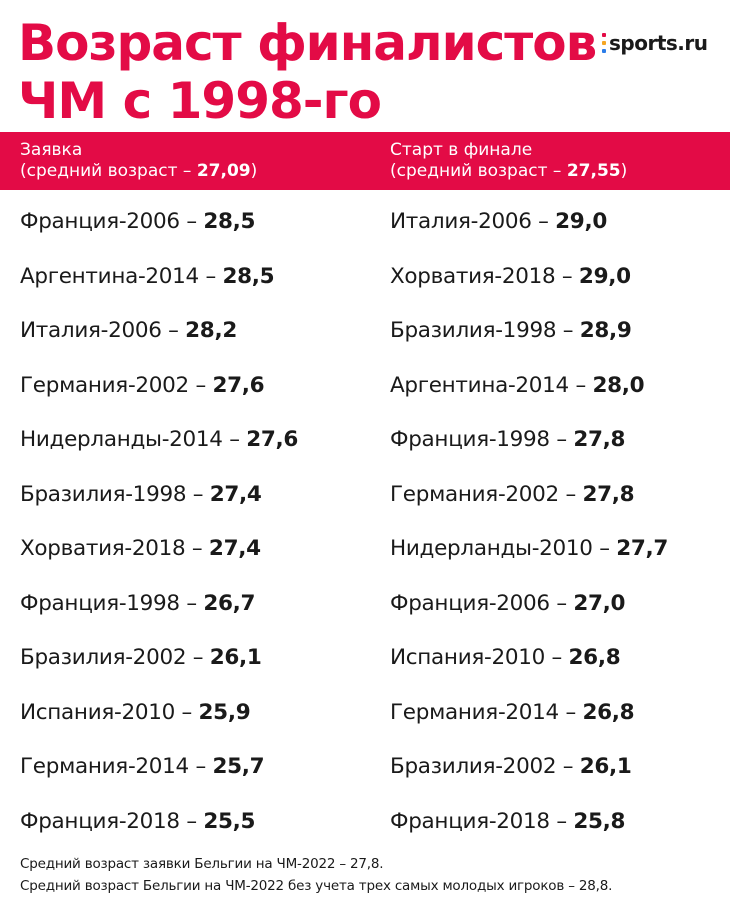 The width and height of the screenshot is (730, 912). I want to click on average-age: 25,5, so click(229, 821).